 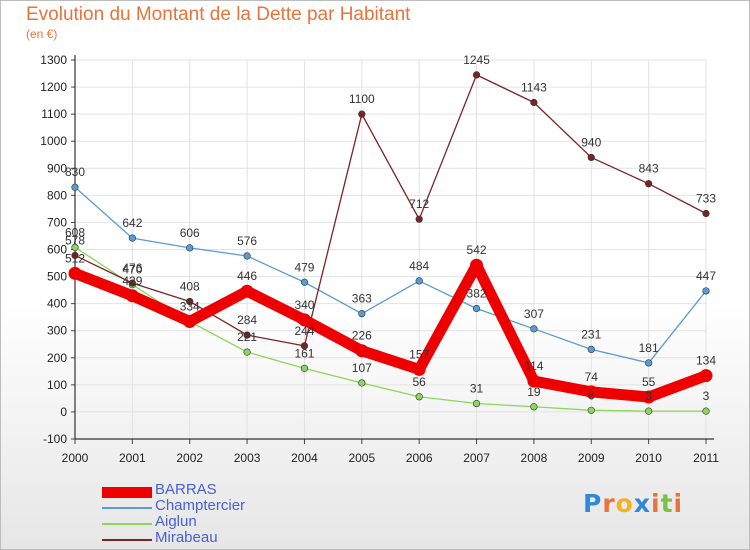 What do you see at coordinates (477, 250) in the screenshot?
I see `data-label-barras: 542` at bounding box center [477, 250].